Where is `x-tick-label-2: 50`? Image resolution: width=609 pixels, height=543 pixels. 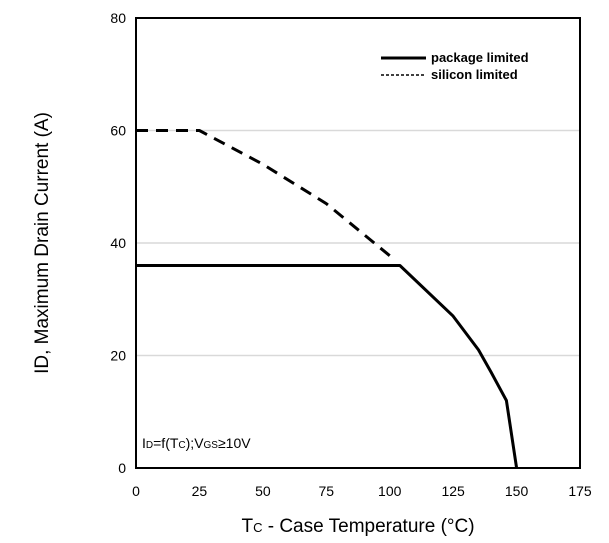
x-tick-label-2: 50 is located at coordinates (263, 491).